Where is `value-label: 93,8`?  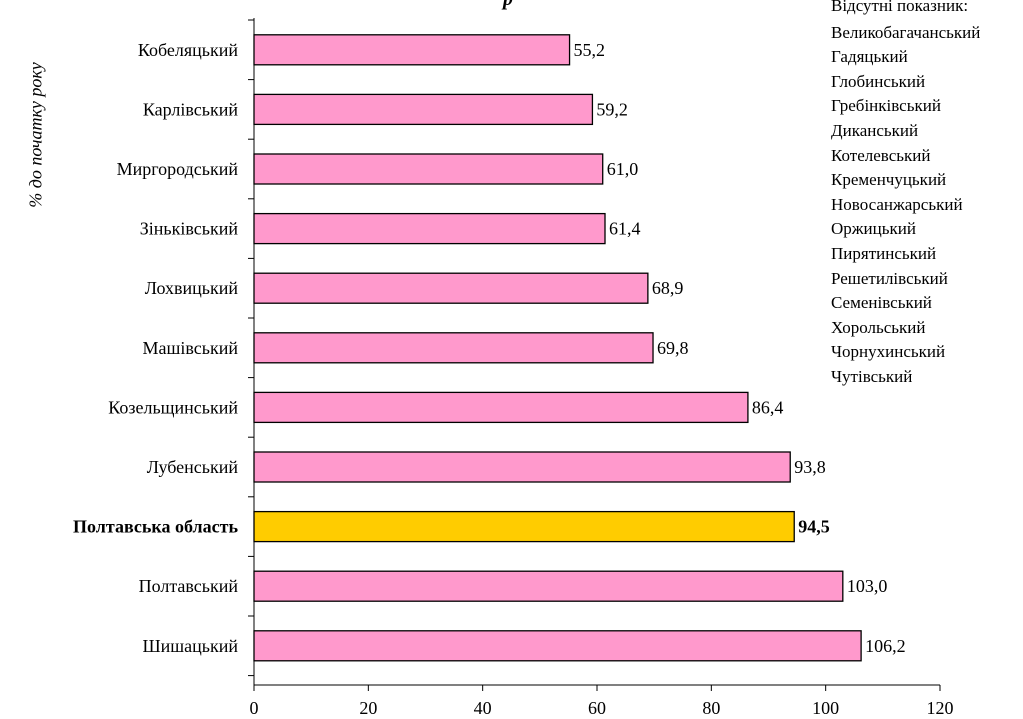
value-label: 93,8 is located at coordinates (810, 467).